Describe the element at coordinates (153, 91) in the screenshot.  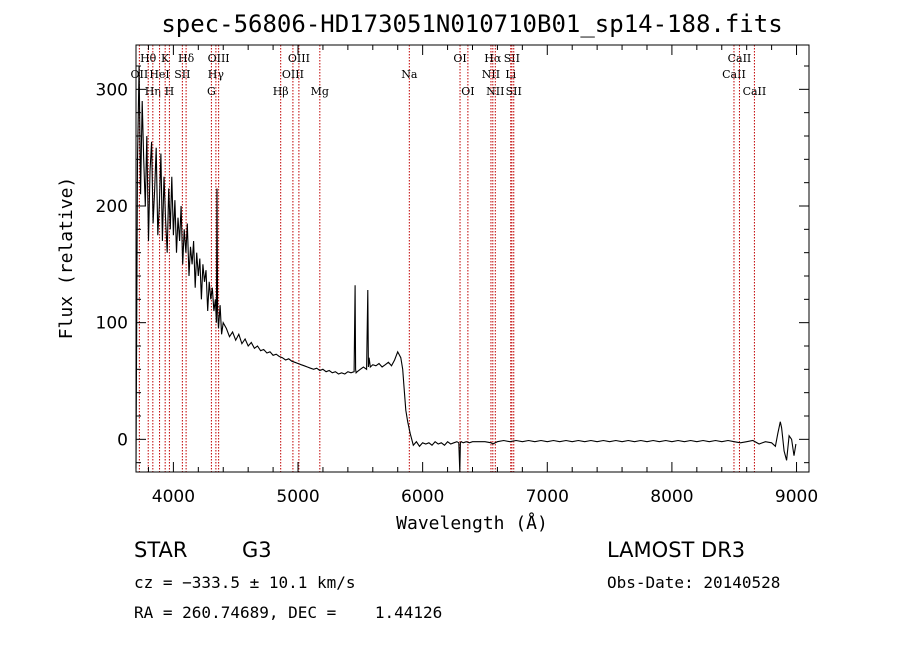
I see `marker-label: Hη` at that location.